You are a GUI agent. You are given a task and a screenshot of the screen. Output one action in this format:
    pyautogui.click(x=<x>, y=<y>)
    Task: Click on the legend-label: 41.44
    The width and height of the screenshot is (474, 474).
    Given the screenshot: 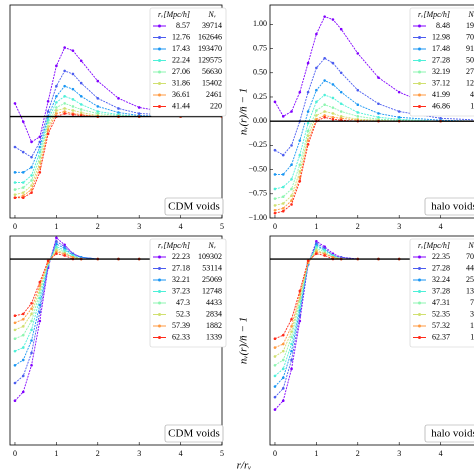 What is the action you would take?
    pyautogui.click(x=181, y=105)
    